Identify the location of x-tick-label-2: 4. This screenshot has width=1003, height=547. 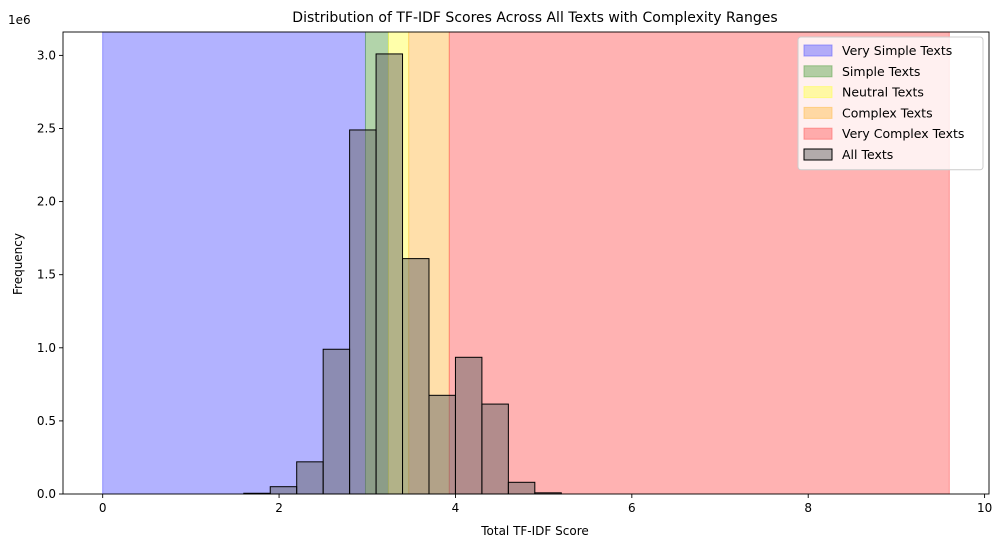
(456, 508).